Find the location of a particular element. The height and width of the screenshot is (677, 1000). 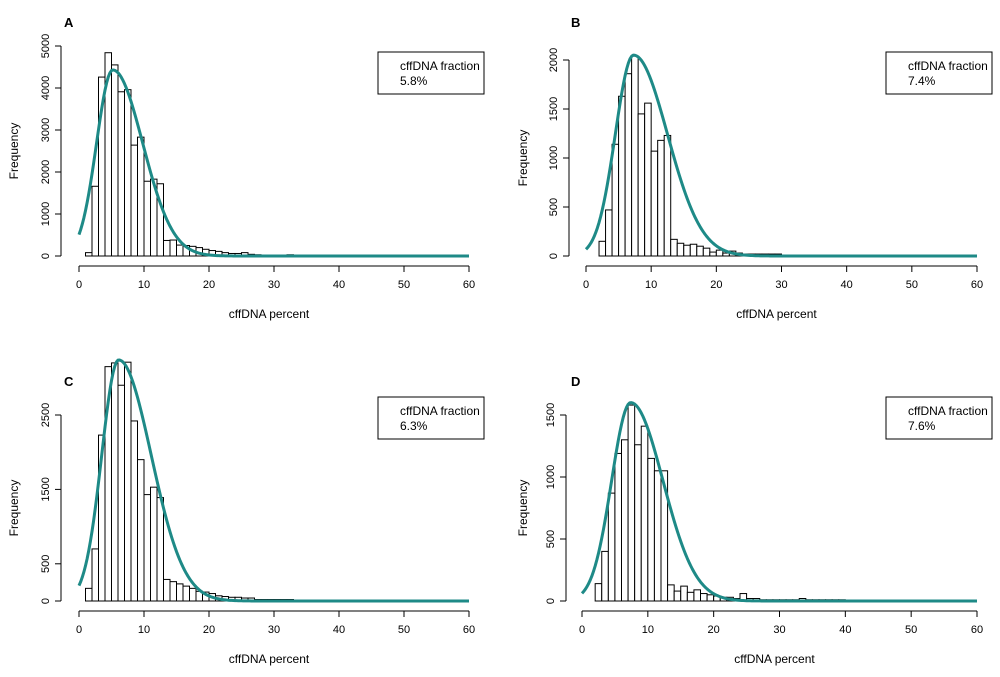

panel-letter: D is located at coordinates (575, 381).